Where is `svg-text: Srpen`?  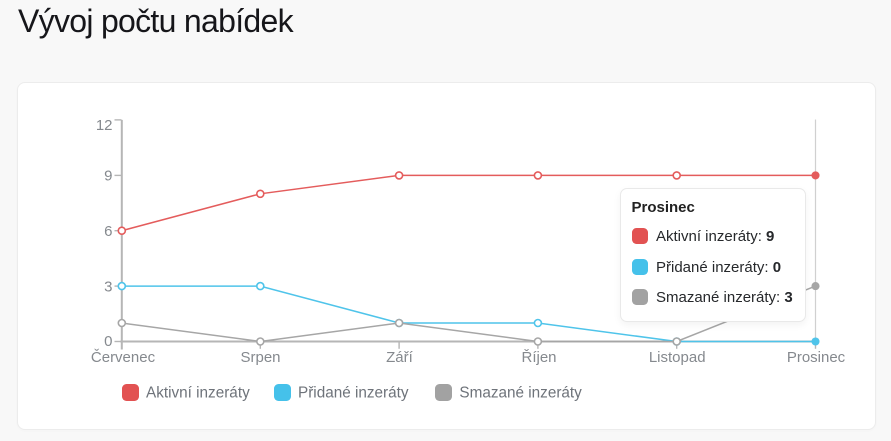 svg-text: Srpen is located at coordinates (260, 357).